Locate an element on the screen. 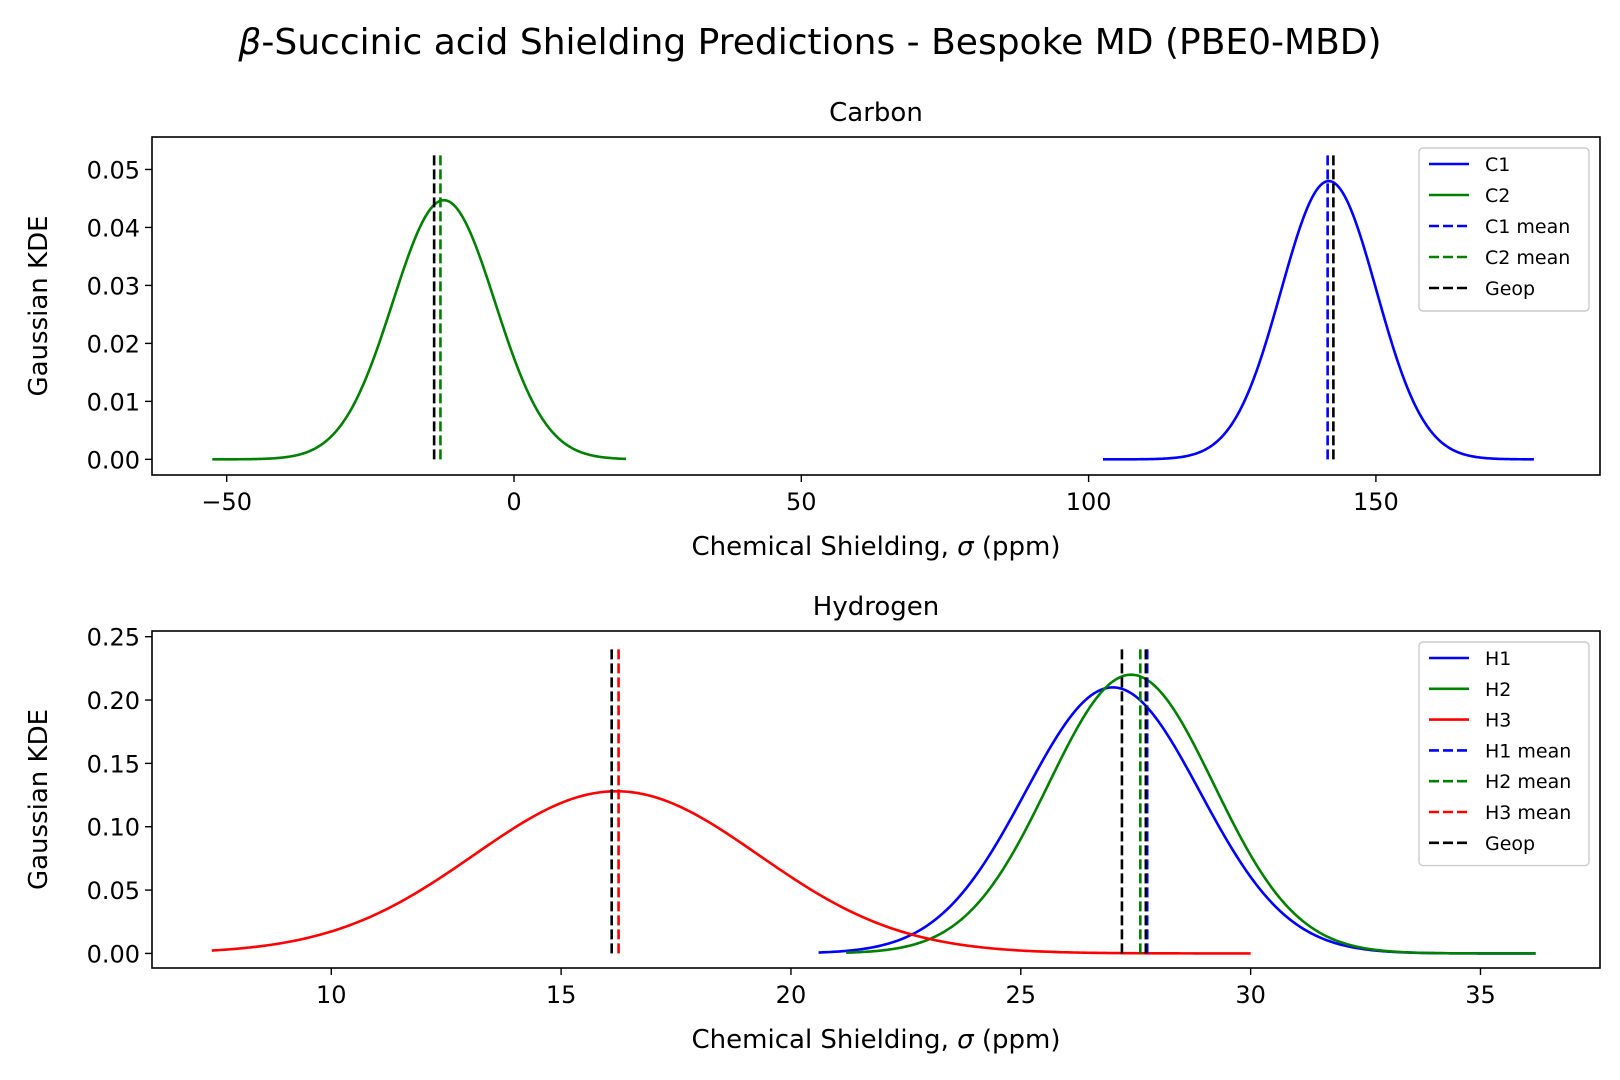  hydrogen-legend-label: H2 is located at coordinates (1498, 690).